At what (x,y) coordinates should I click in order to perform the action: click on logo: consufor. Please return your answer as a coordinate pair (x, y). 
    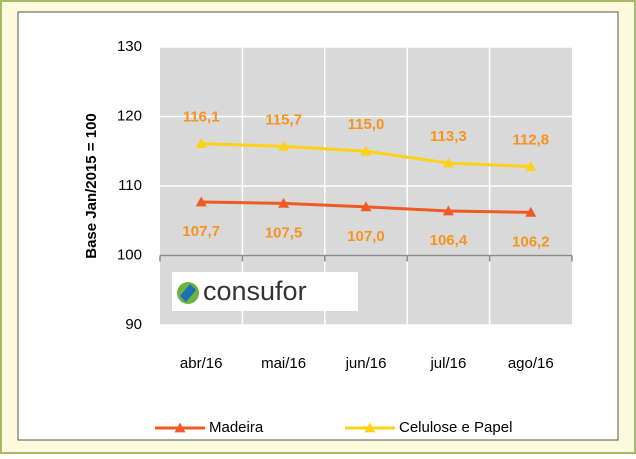
    Looking at the image, I should click on (265, 291).